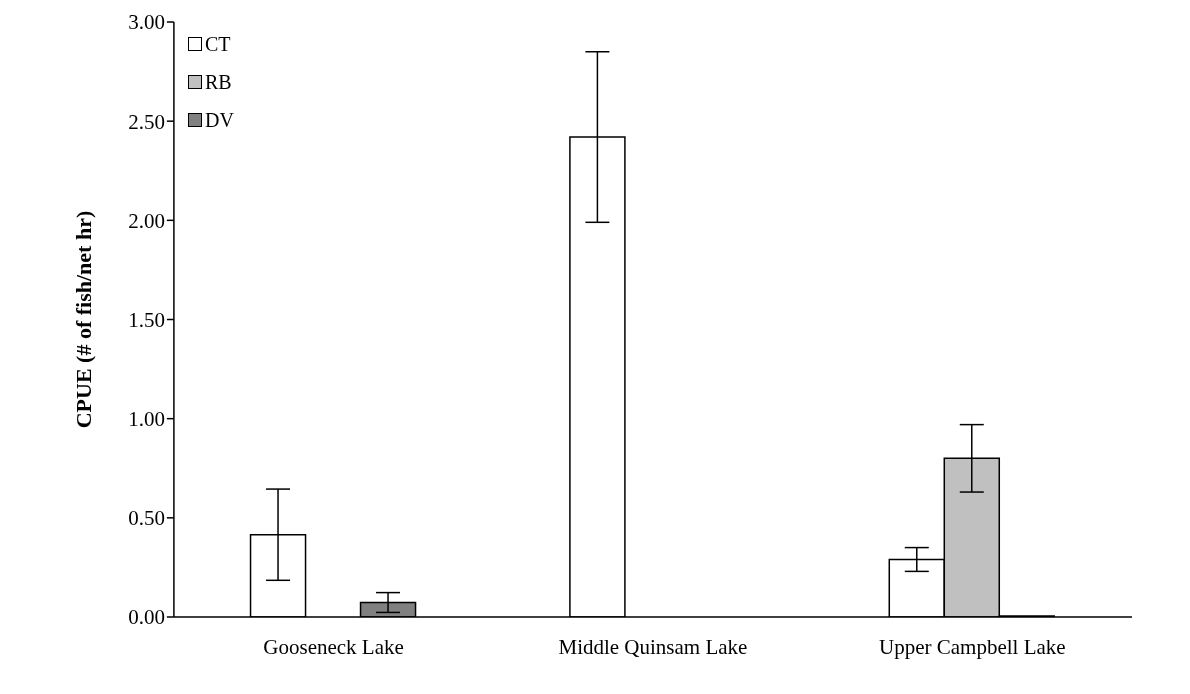 The height and width of the screenshot is (694, 1190). Describe the element at coordinates (333, 646) in the screenshot. I see `x-tick-label: Gooseneck Lake` at that location.